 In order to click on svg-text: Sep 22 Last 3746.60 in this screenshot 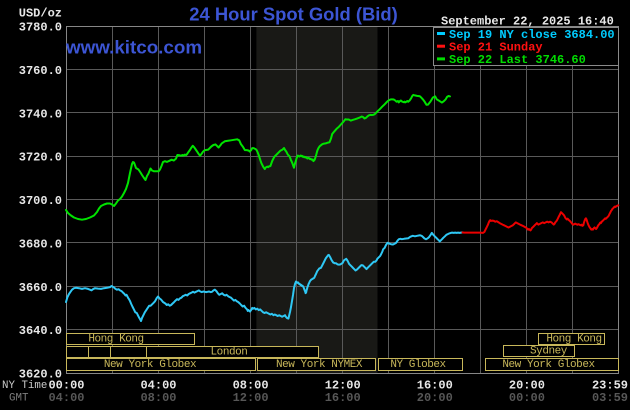, I will do `click(517, 60)`.